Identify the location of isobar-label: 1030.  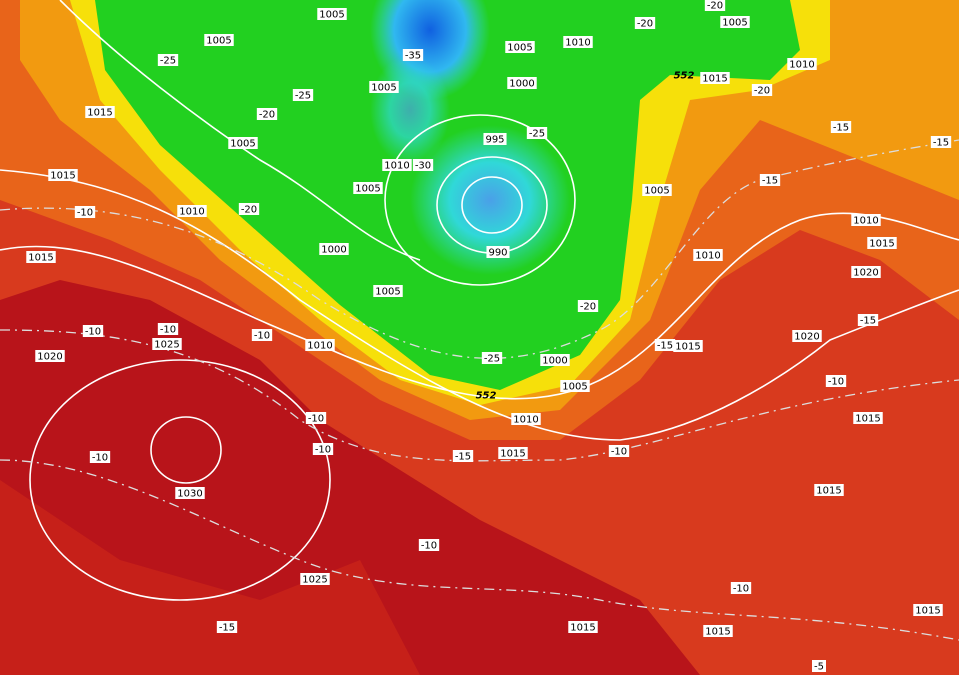
(189, 494).